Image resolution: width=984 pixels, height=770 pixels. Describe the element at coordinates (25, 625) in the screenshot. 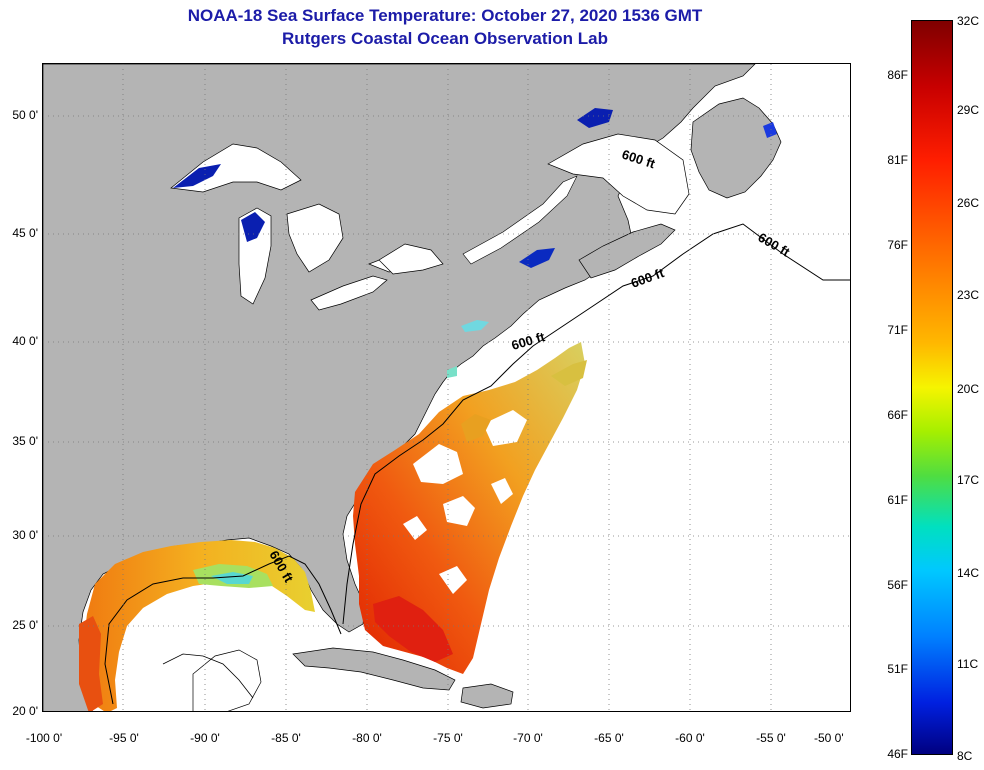

I see `lat-label: 25 0'` at that location.